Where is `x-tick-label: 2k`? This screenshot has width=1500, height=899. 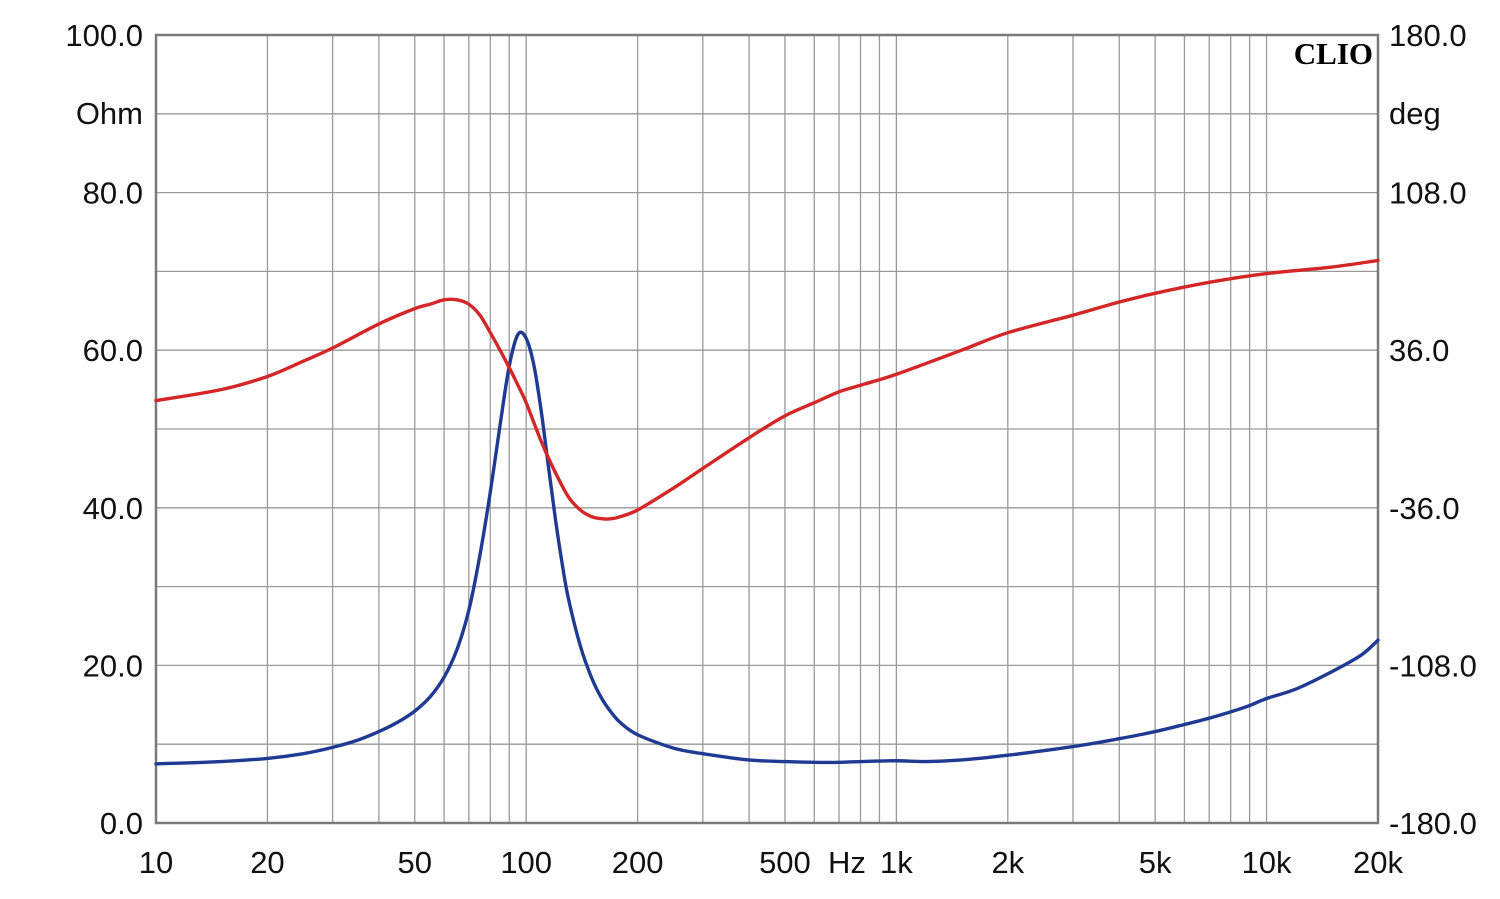
x-tick-label: 2k is located at coordinates (1007, 862).